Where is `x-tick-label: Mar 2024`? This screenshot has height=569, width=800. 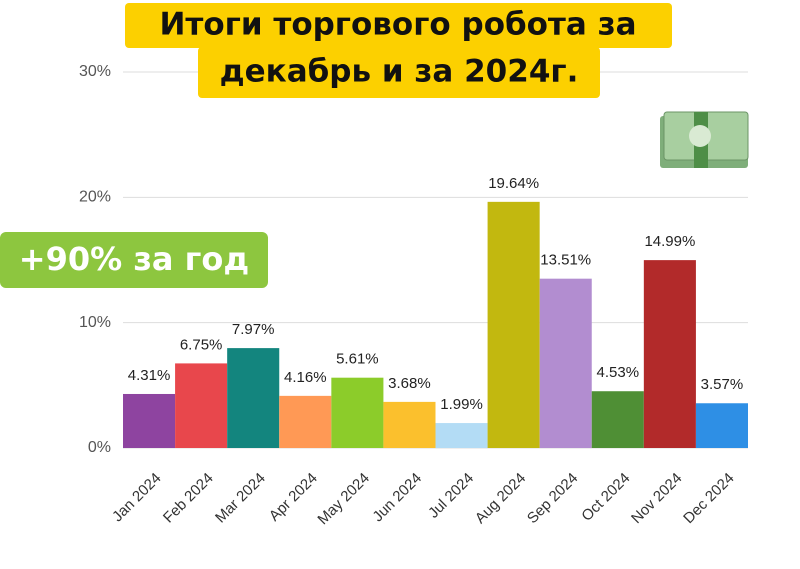
x-tick-label: Mar 2024 is located at coordinates (240, 498).